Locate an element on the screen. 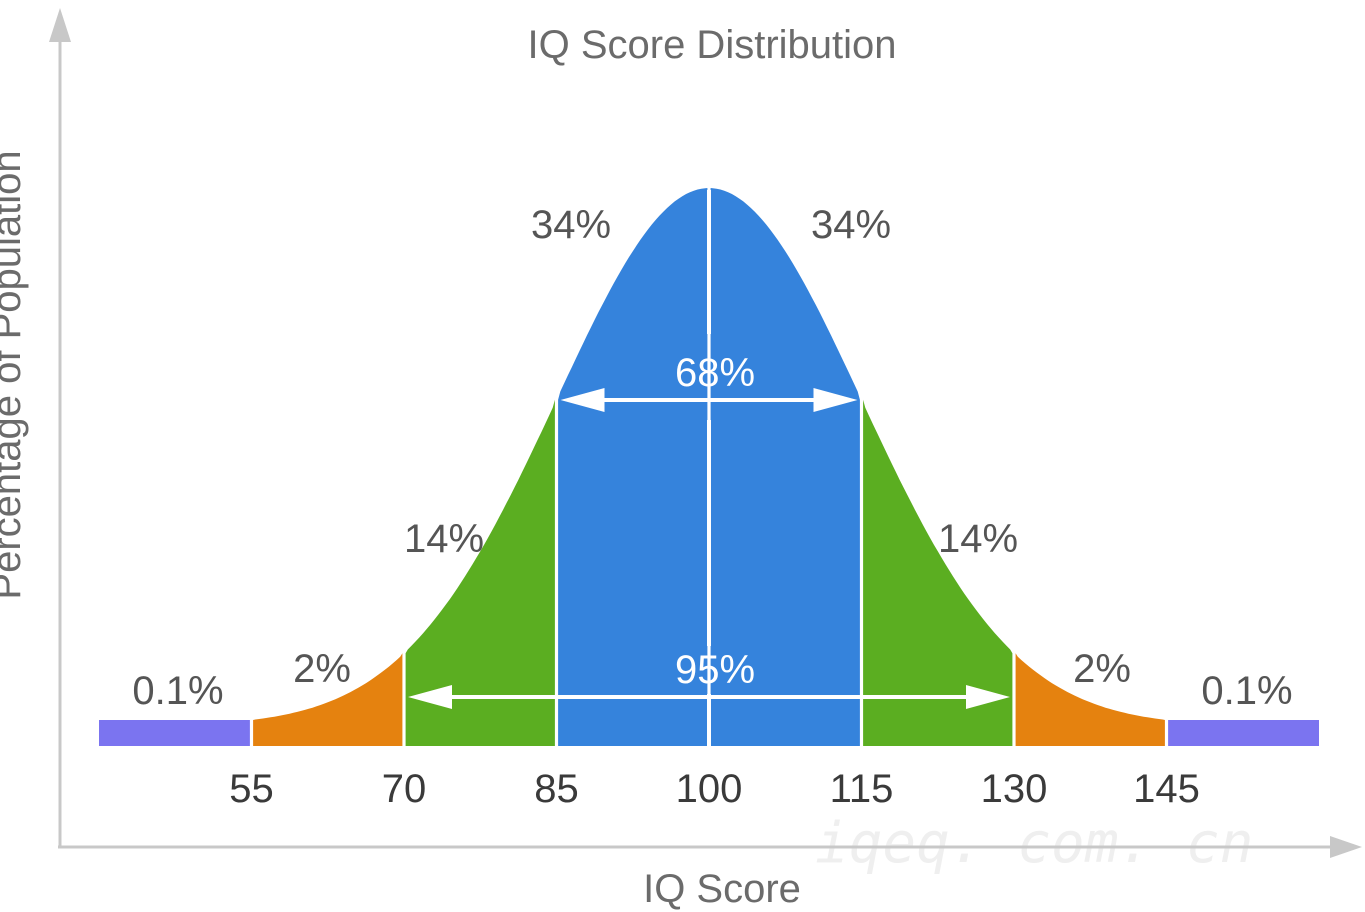 The image size is (1365, 912). x-tick-labels: 55 70 85 100 115 130 145 is located at coordinates (714, 789).